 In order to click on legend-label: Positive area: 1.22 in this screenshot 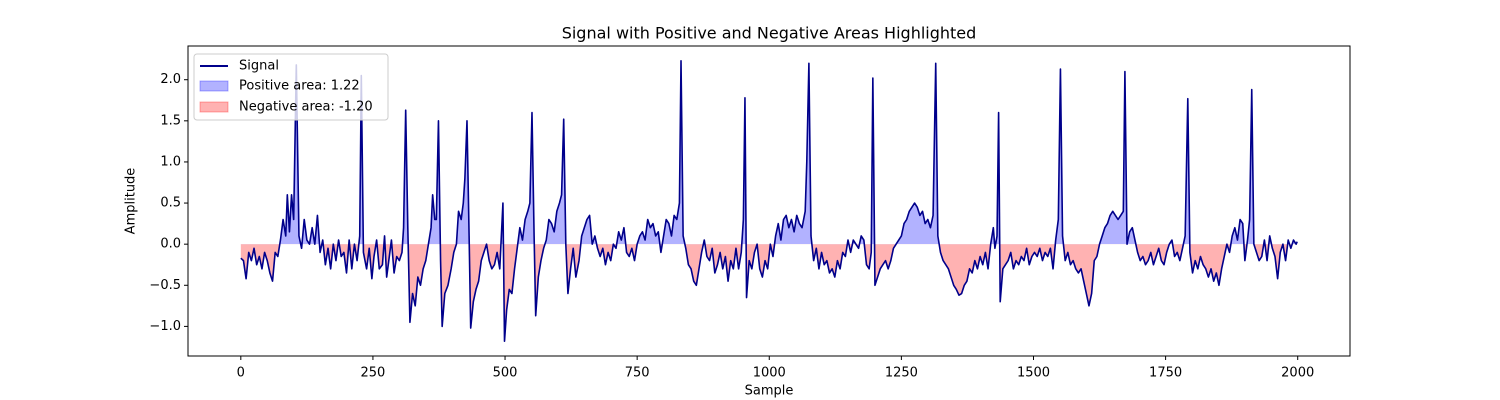, I will do `click(299, 86)`.